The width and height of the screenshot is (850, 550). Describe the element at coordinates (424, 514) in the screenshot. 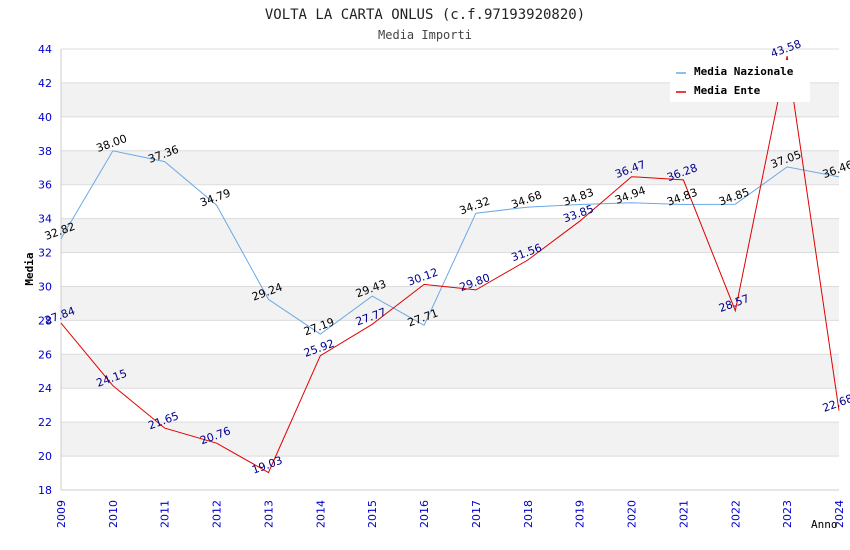

I see `x-tick-label: 2016` at that location.